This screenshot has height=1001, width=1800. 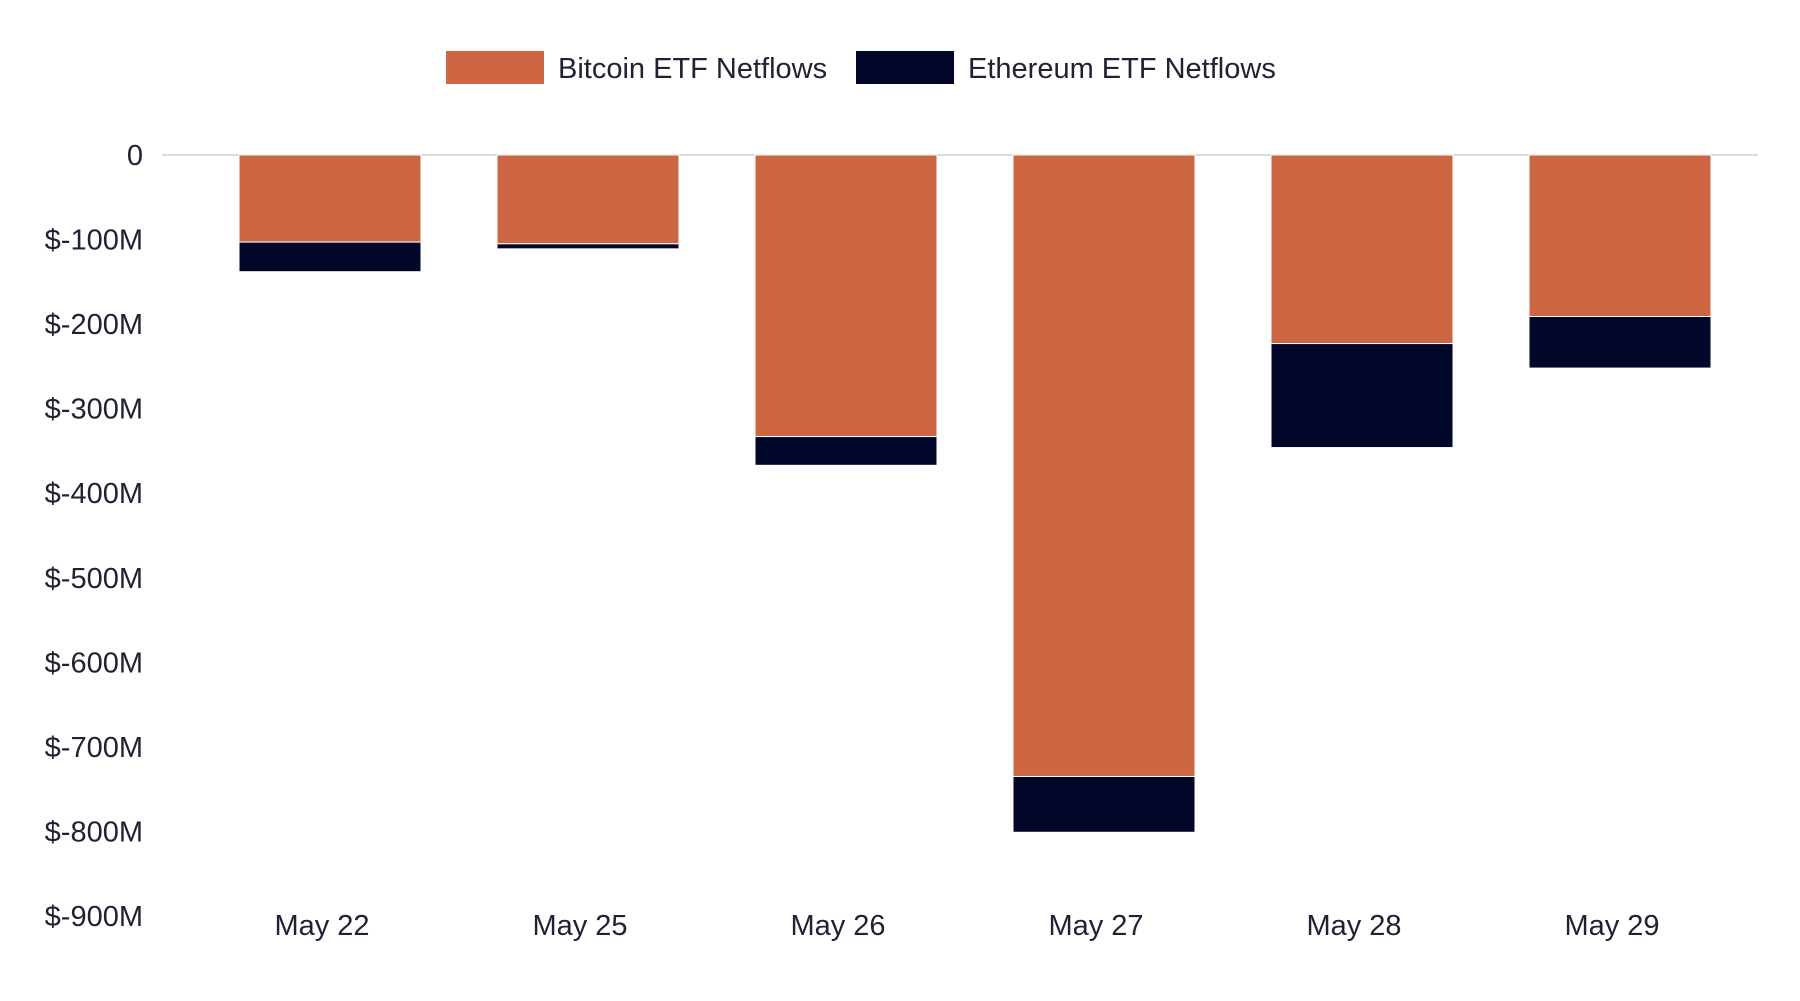 What do you see at coordinates (94, 832) in the screenshot?
I see `y-tick-label: $-800M` at bounding box center [94, 832].